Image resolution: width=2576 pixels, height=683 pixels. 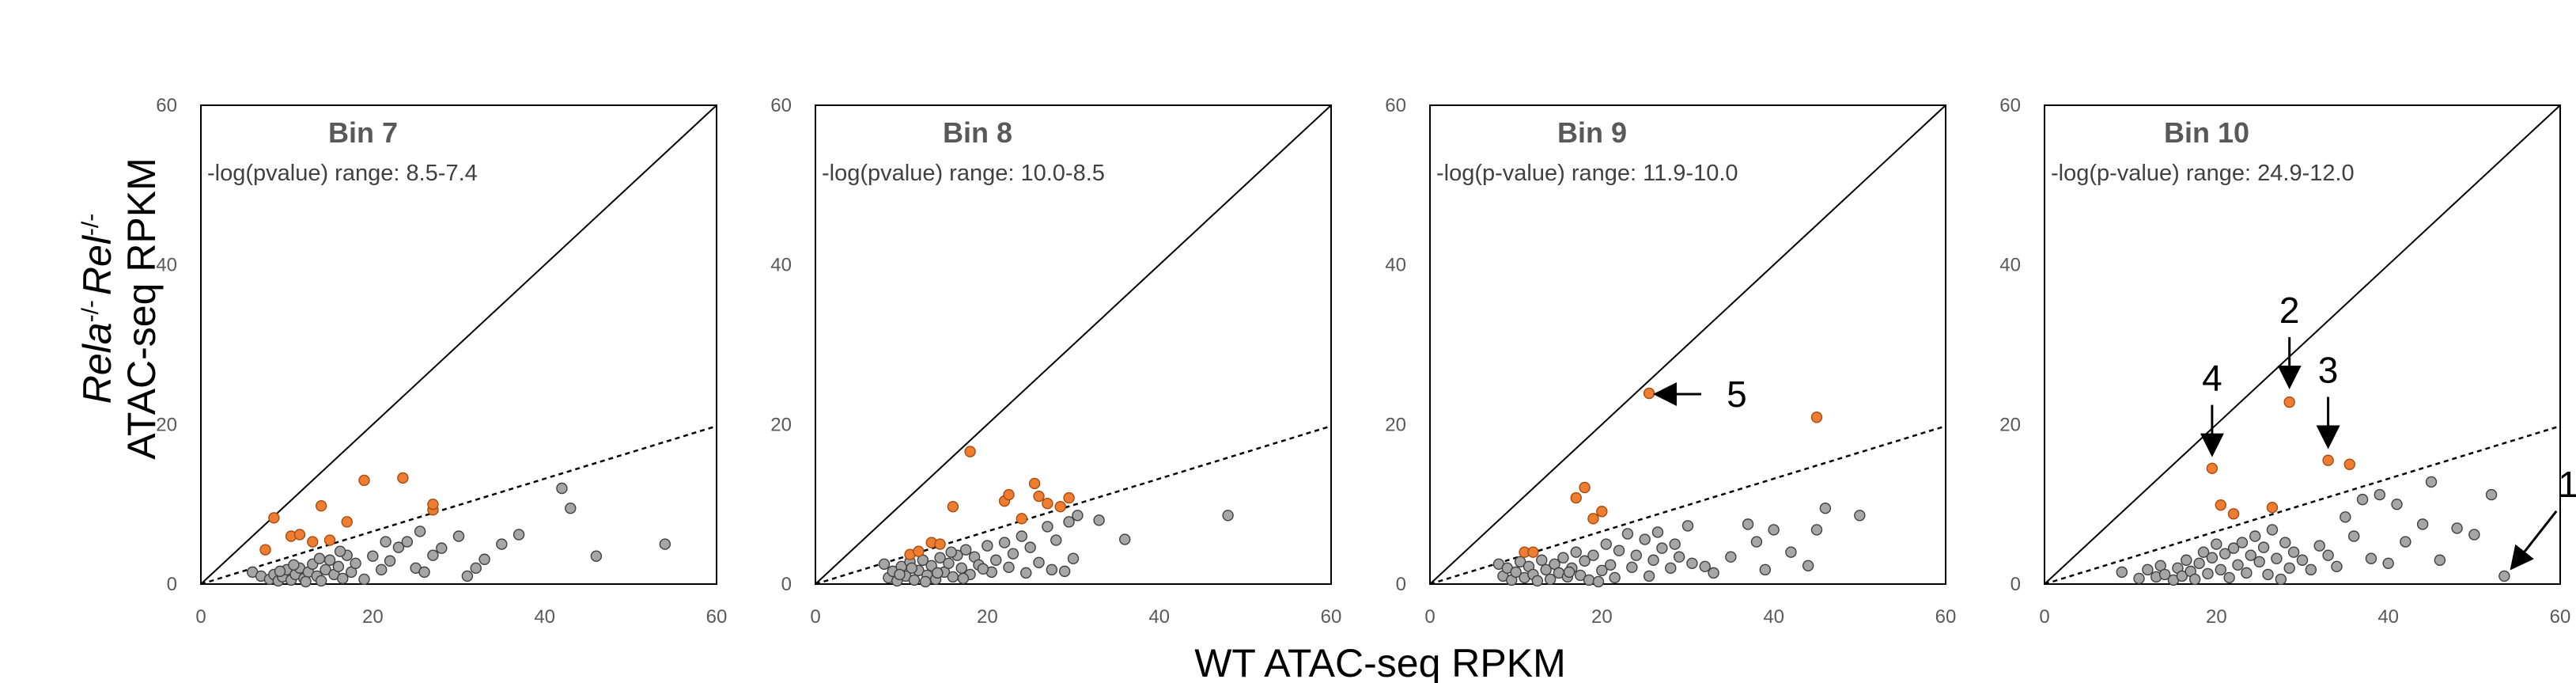 What do you see at coordinates (2203, 173) in the screenshot?
I see `pvalue-range-label: -log(p-value) range: 24.9-12.0` at bounding box center [2203, 173].